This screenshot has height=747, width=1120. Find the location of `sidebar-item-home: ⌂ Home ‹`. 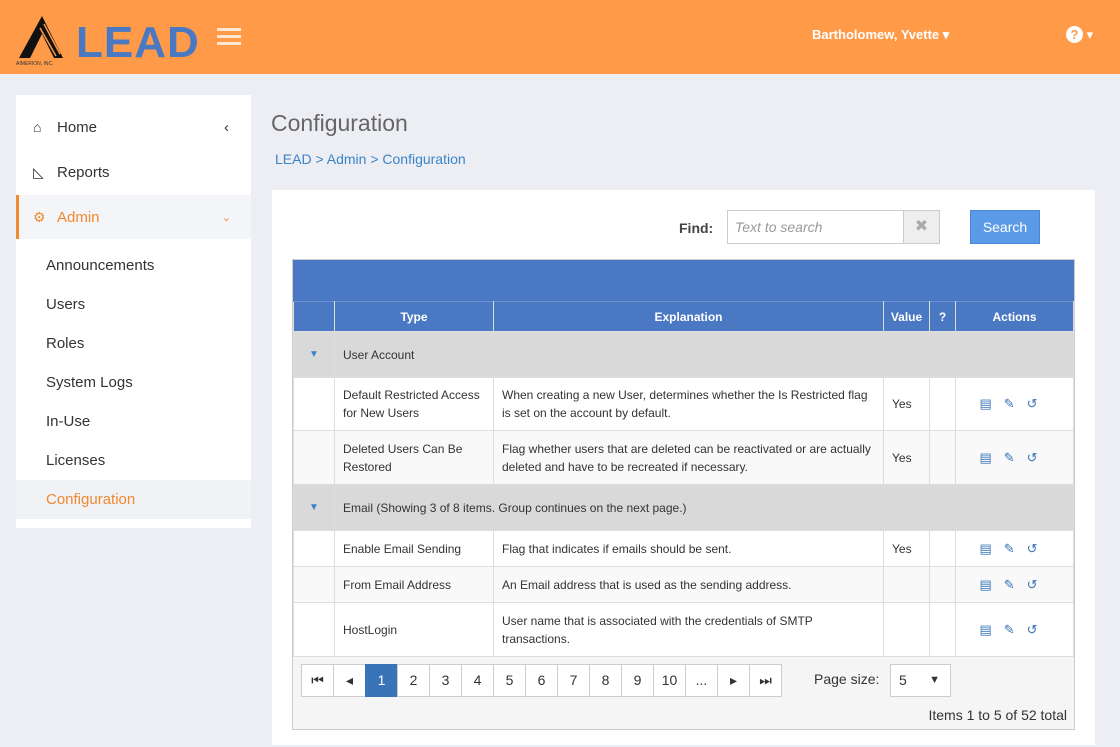

sidebar-item-home: ⌂ Home ‹ is located at coordinates (133, 127).